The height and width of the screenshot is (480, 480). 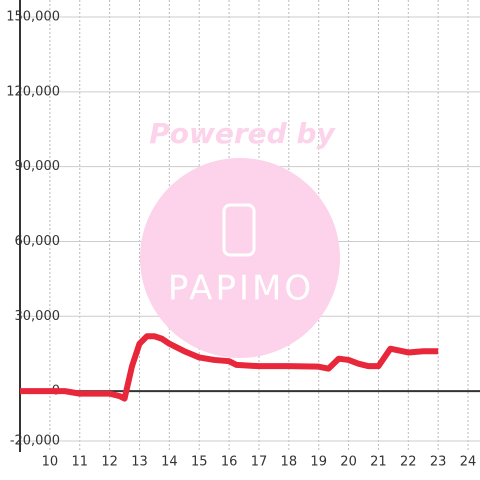 I want to click on x-tick-label: 11, so click(x=79, y=462).